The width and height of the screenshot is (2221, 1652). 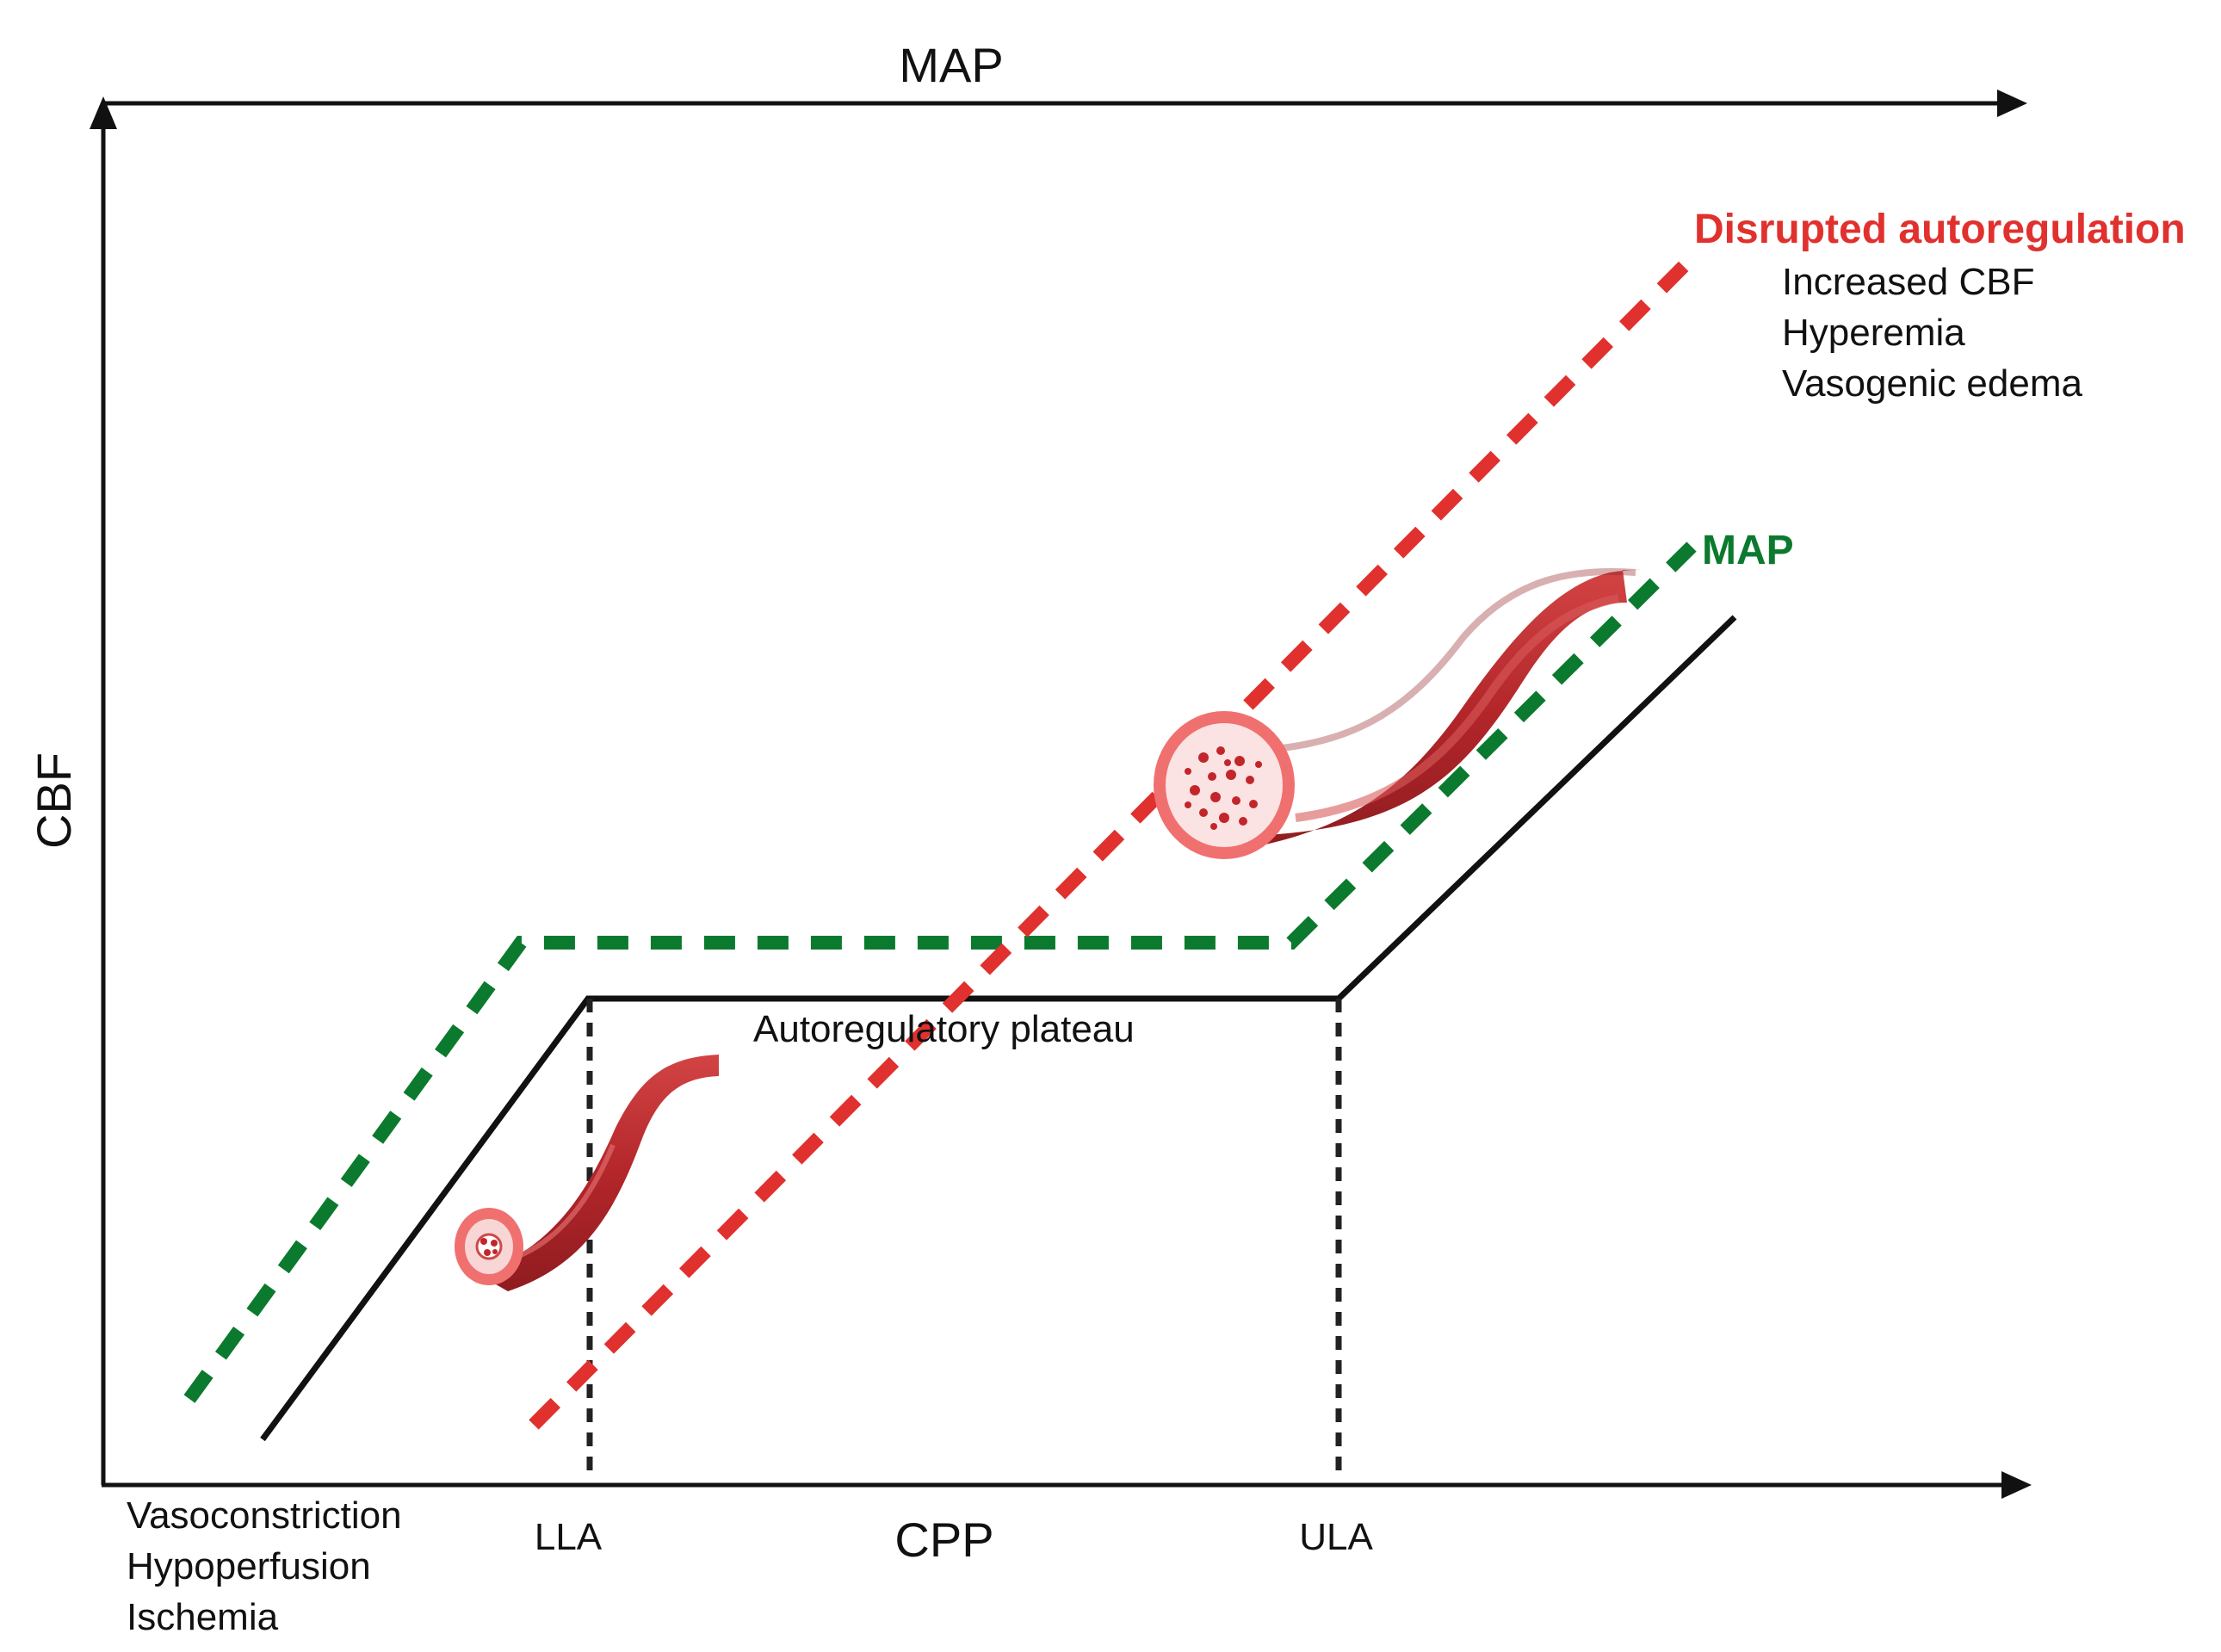 What do you see at coordinates (944, 1029) in the screenshot?
I see `autoregulatory-plateau-label: Autoregulatory plateau` at bounding box center [944, 1029].